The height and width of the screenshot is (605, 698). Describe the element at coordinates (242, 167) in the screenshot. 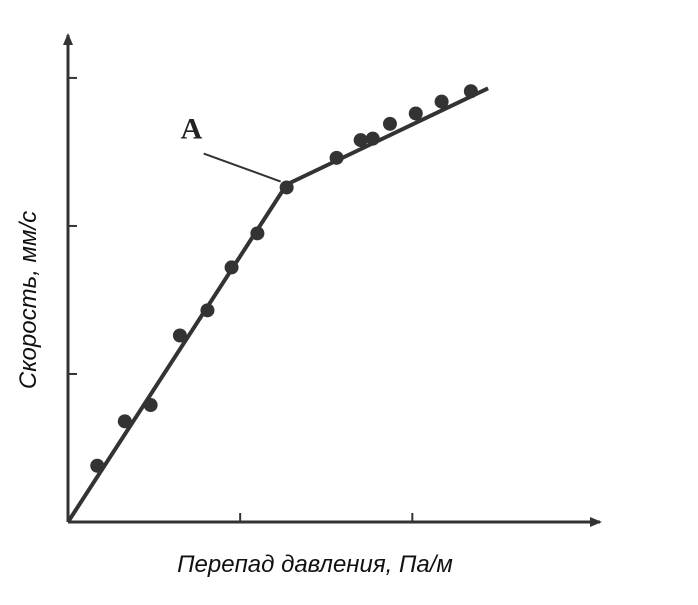

I see `annotation-leader` at that location.